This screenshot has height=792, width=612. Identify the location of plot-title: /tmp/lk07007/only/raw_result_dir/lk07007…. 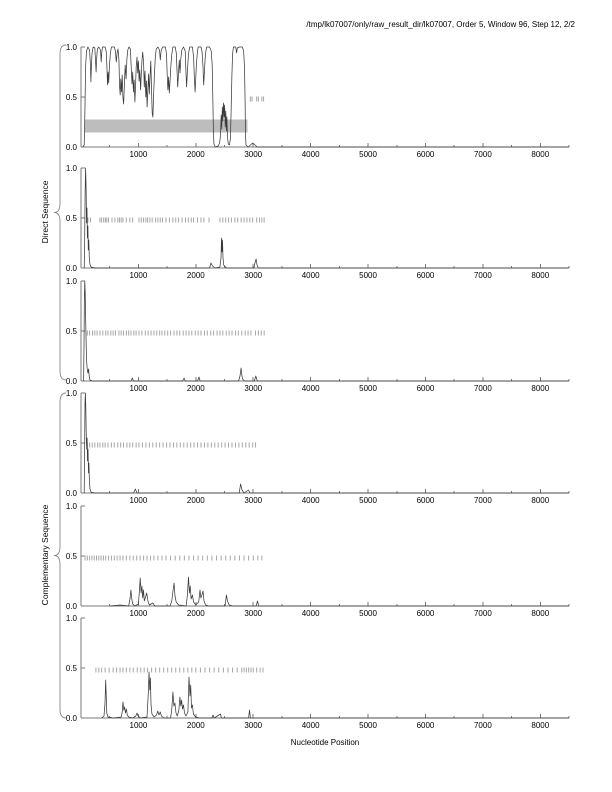
(440, 24).